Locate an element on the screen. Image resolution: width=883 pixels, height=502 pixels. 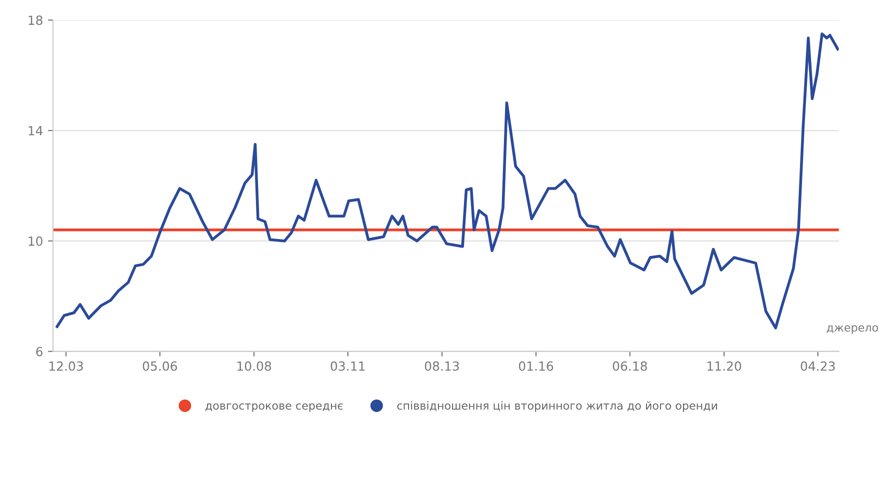
annotation: джерело is located at coordinates (852, 329).